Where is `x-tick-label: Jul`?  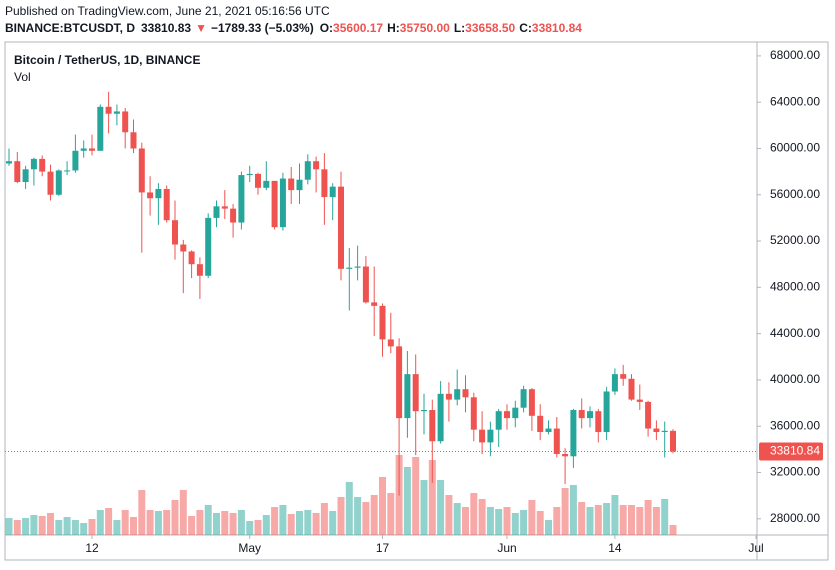
x-tick-label: Jul is located at coordinates (755, 548).